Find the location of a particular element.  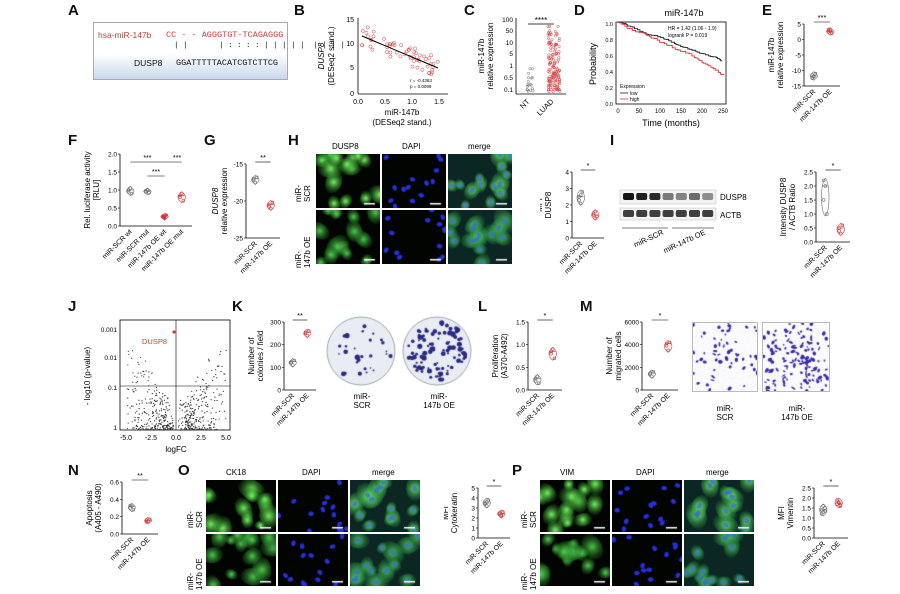

d-ytick: 0.2 is located at coordinates (609, 89).